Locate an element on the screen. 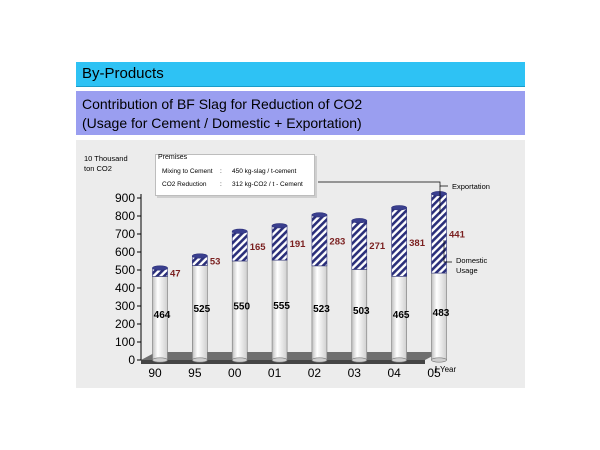 The width and height of the screenshot is (600, 450). data-label-exportation-00: 165 is located at coordinates (258, 247).